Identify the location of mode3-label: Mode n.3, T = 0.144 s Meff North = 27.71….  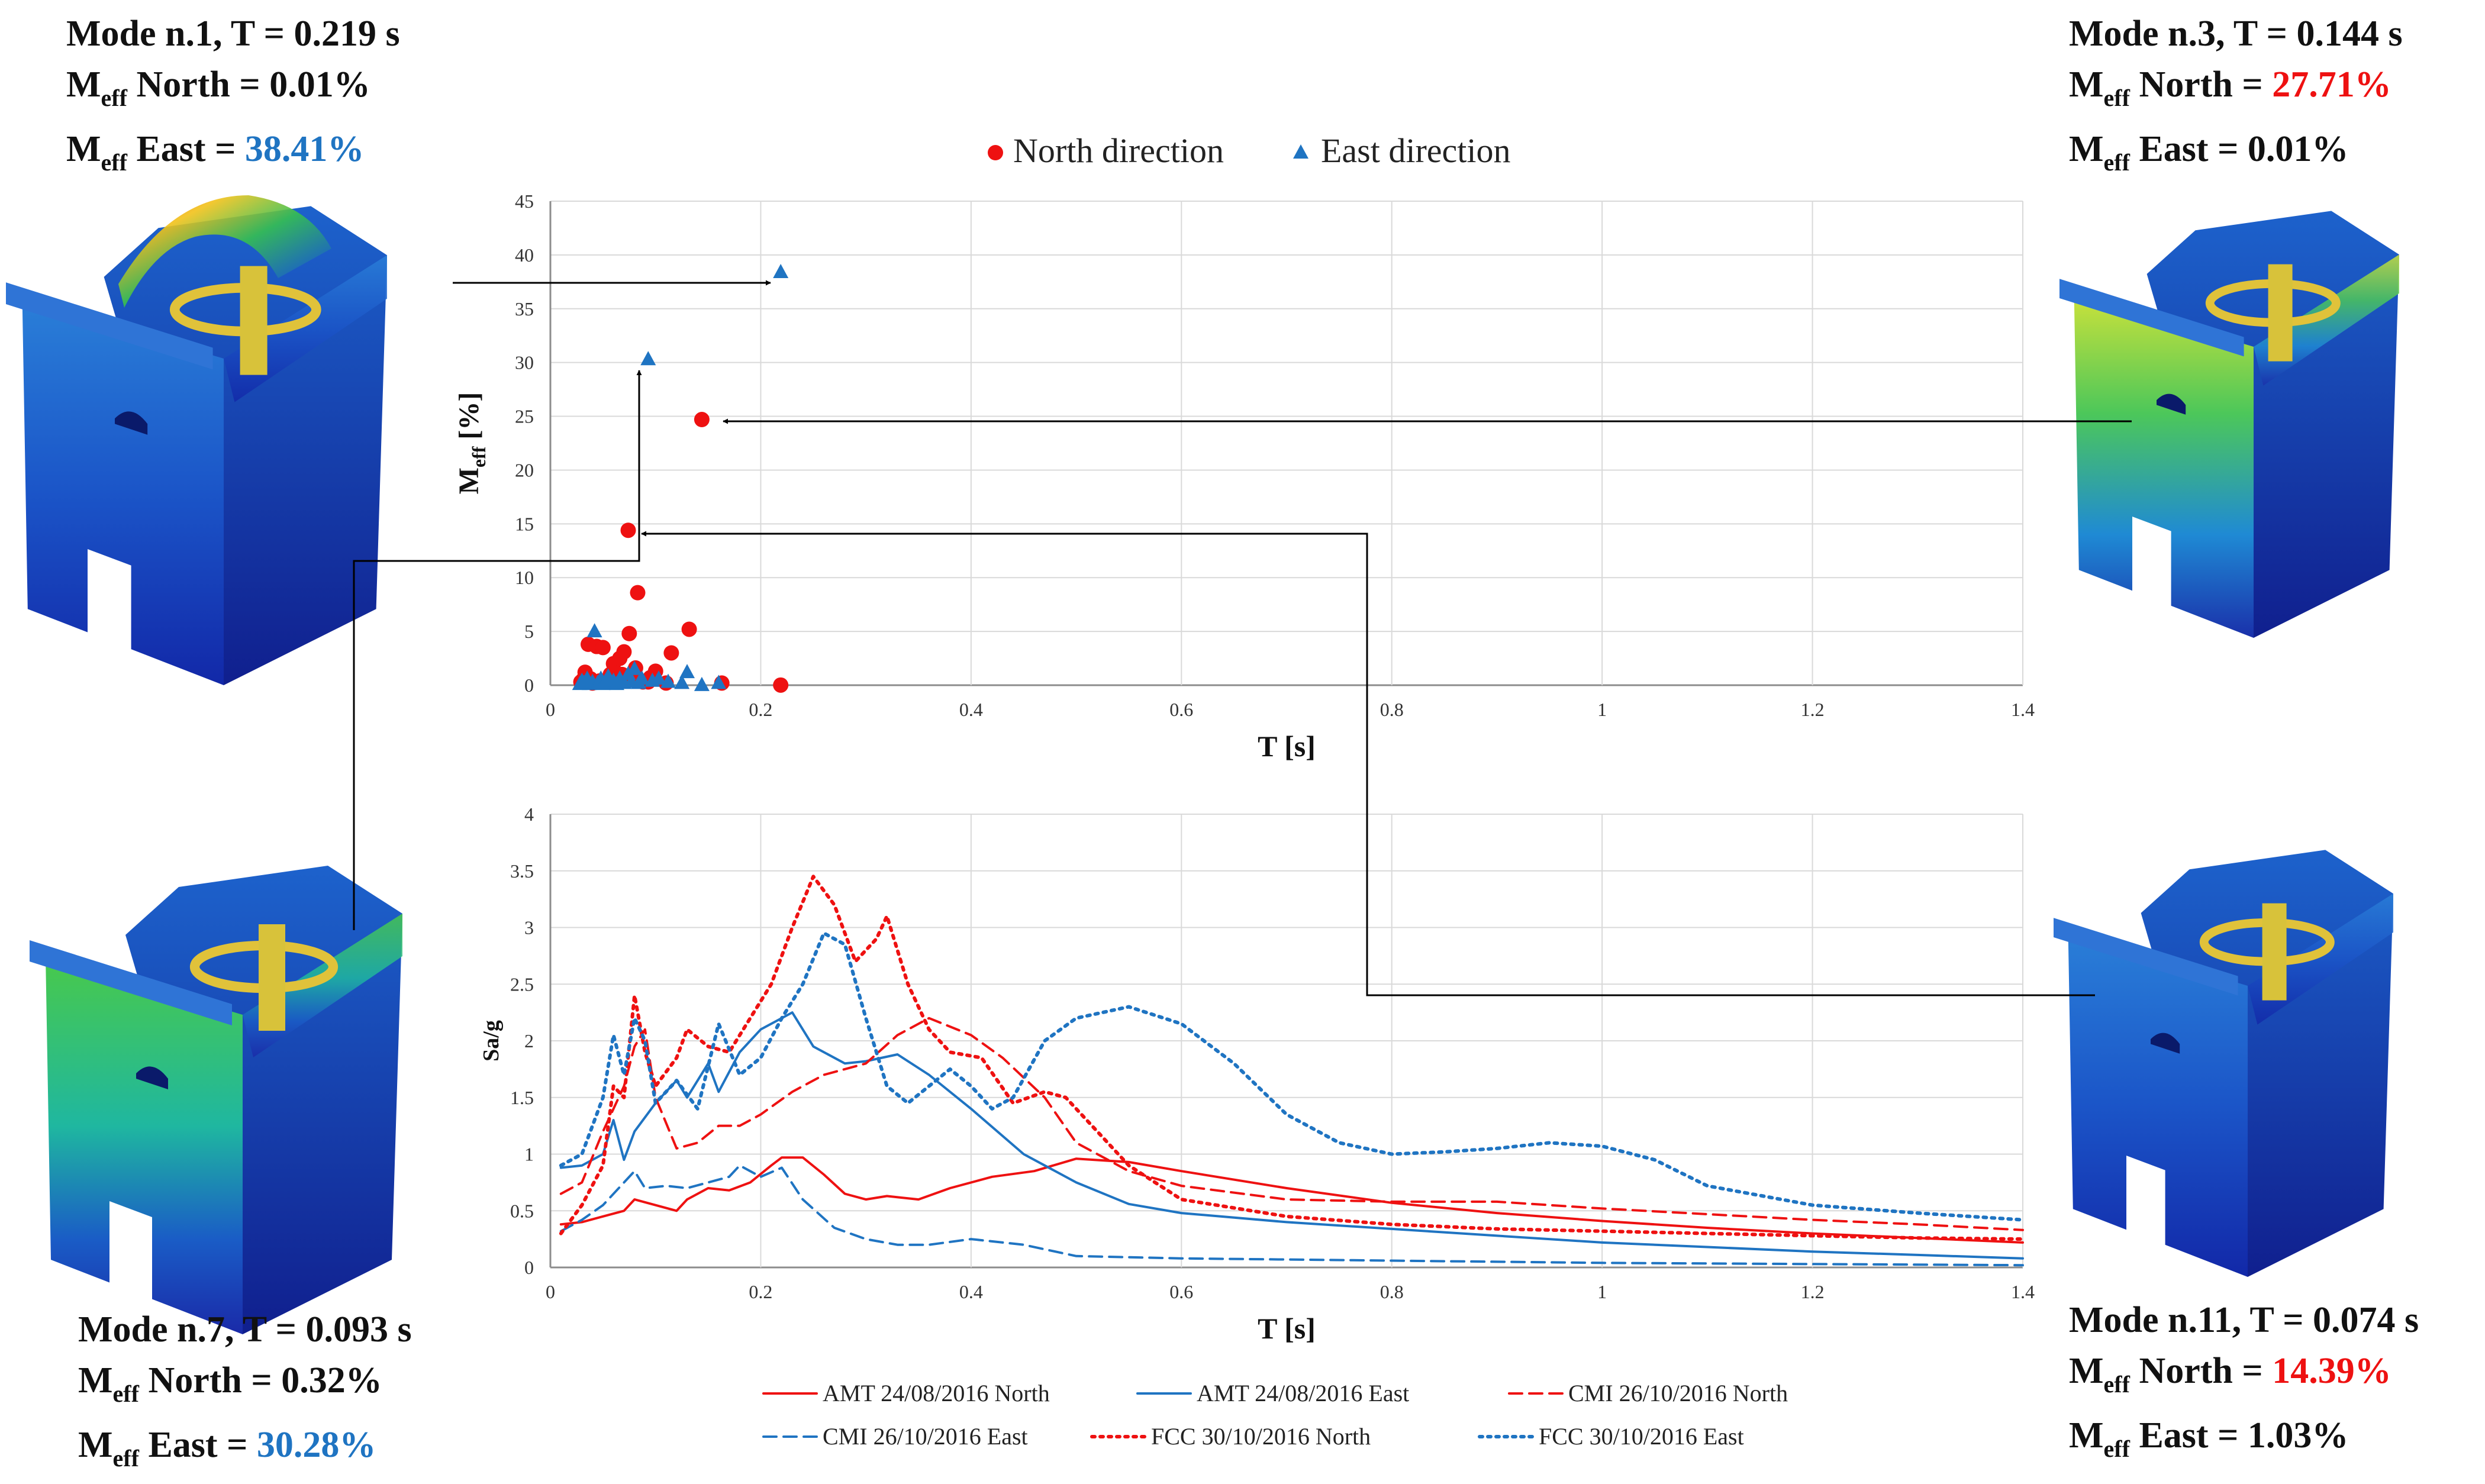
(2236, 98).